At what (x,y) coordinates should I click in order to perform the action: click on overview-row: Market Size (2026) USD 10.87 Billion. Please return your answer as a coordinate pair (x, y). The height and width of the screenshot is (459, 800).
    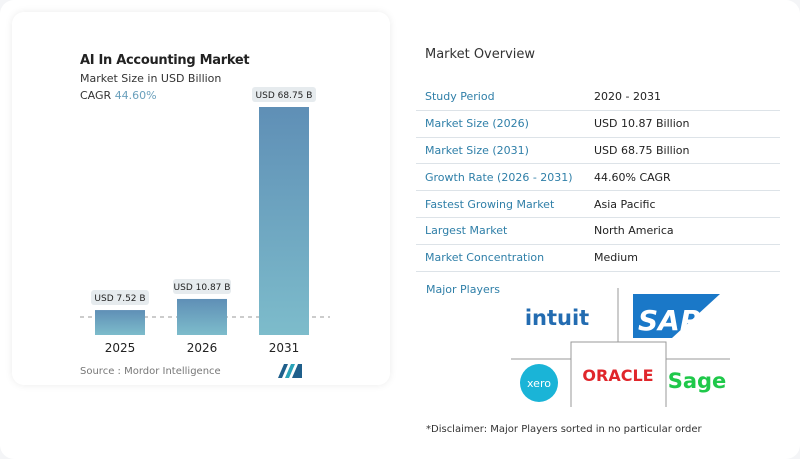
    Looking at the image, I should click on (598, 124).